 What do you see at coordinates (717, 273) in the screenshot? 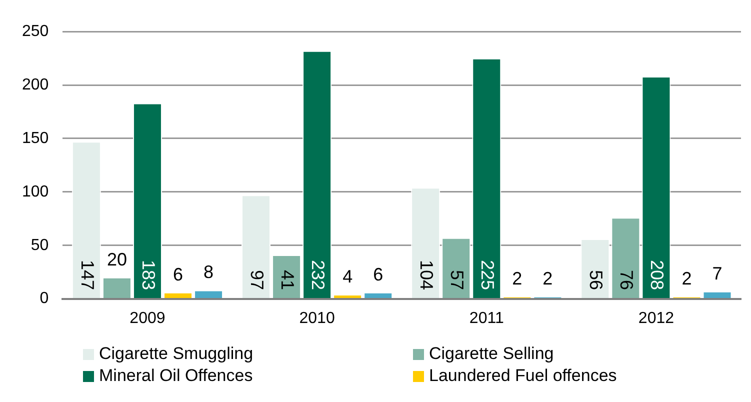
I see `data-label: 7` at bounding box center [717, 273].